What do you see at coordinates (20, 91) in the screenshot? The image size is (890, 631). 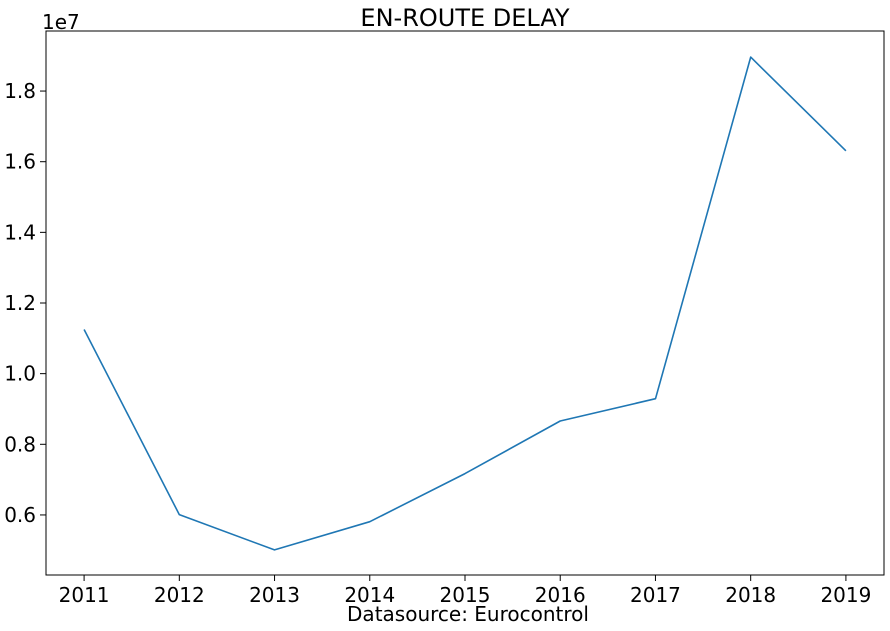 I see `y-tick-label: 1.8` at bounding box center [20, 91].